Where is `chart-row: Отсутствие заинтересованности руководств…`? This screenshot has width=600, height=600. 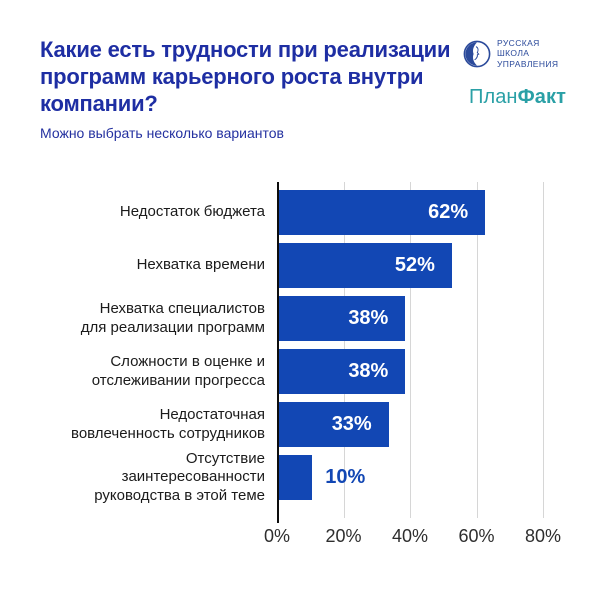 chart-row: Отсутствие заинтересованности руководств… is located at coordinates (301, 479).